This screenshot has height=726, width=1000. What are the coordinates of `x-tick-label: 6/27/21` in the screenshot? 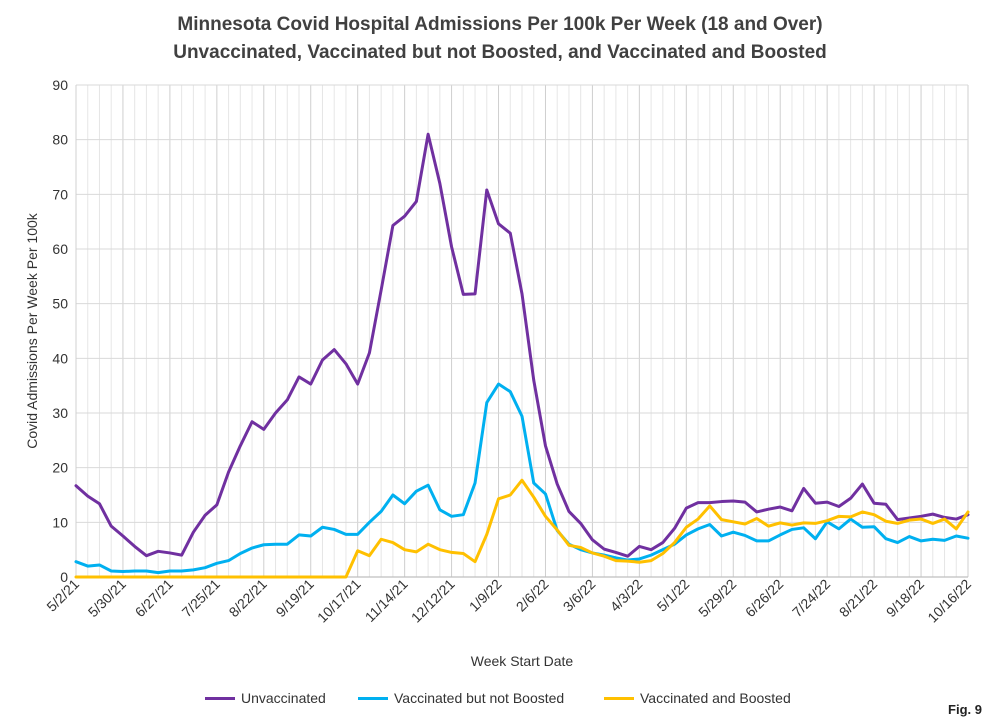 It's located at (154, 598).